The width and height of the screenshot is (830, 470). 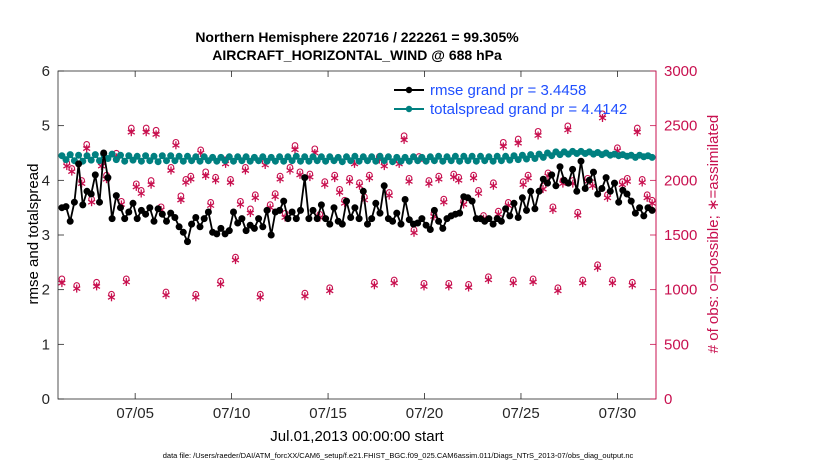 What do you see at coordinates (357, 55) in the screenshot?
I see `chart-subtitle: AIRCRAFT_HORIZONTAL_WIND @ 688 hPa` at bounding box center [357, 55].